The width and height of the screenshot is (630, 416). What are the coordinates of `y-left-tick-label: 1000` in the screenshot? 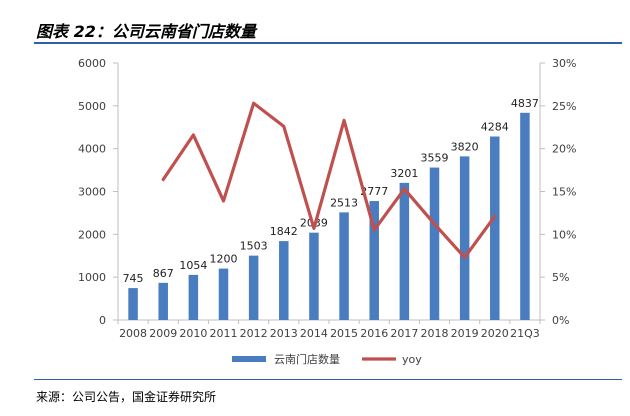 It's located at (92, 277).